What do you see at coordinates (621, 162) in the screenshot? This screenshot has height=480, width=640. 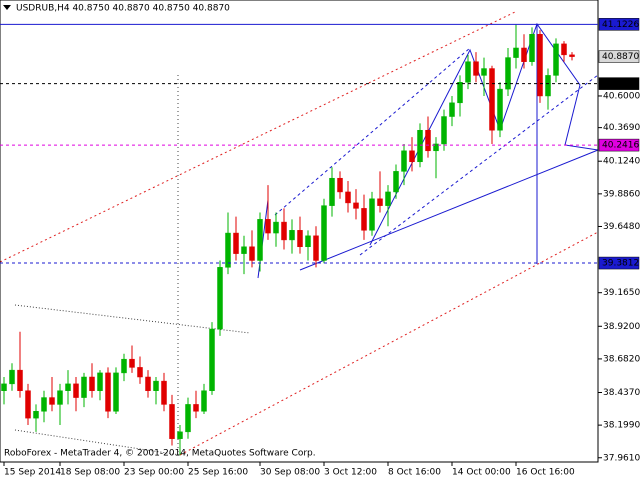 I see `y-tick-label: 40.1240` at bounding box center [621, 162].